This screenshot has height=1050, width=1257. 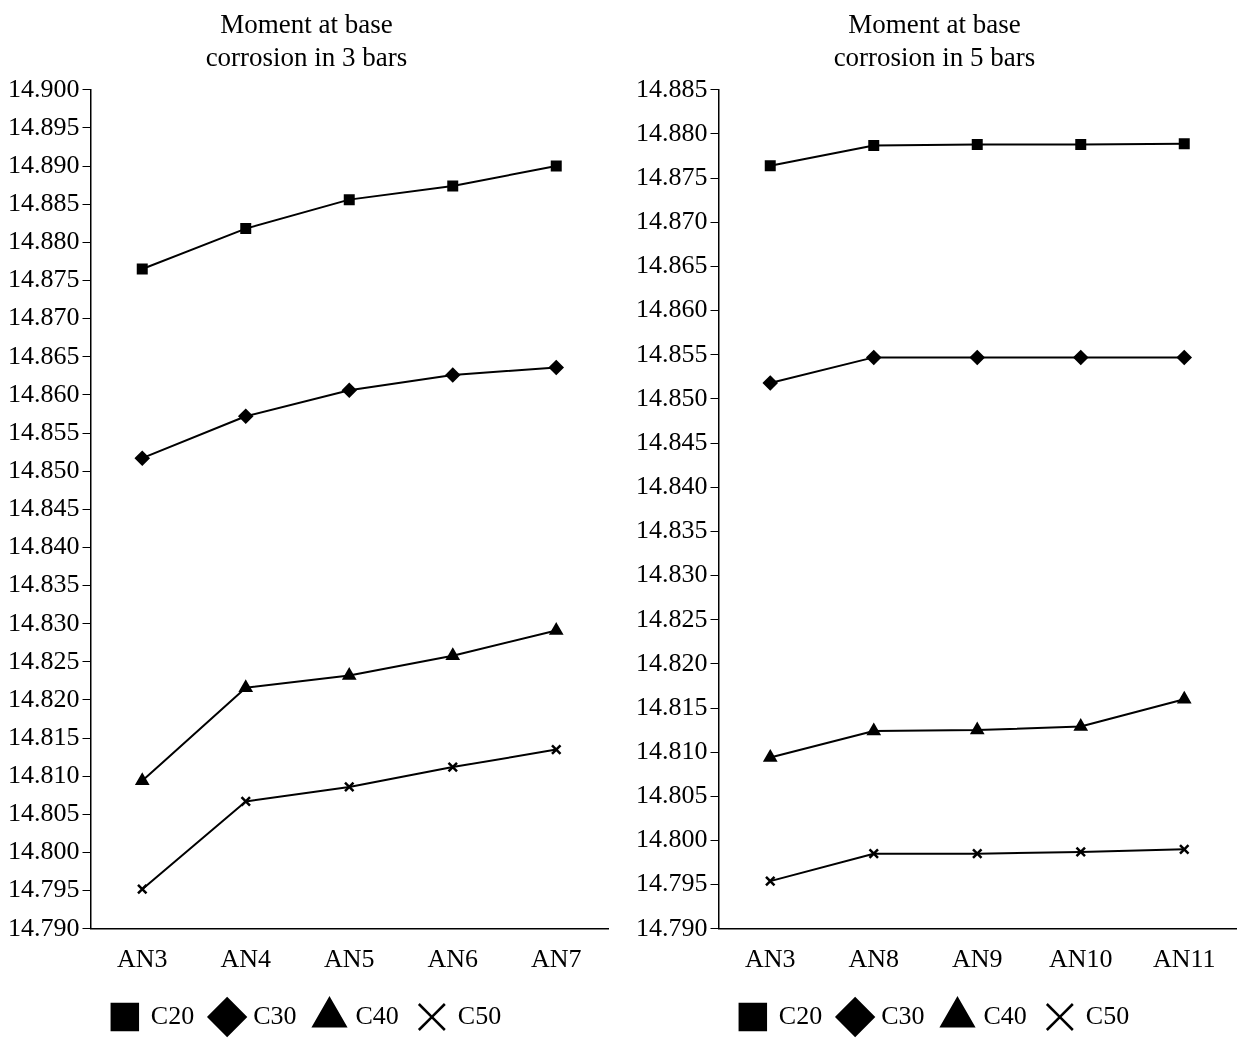 I want to click on y-tick-label: 14.900, so click(x=44, y=88).